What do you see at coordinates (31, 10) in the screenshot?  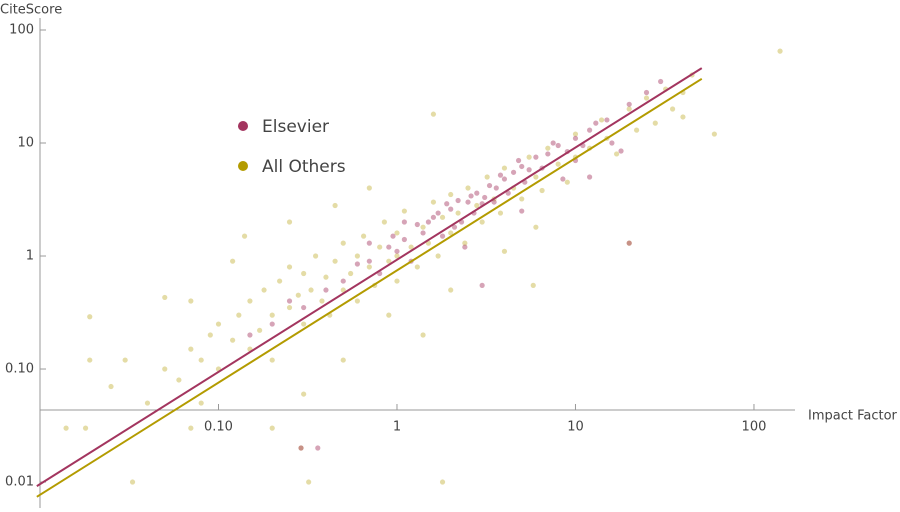 I see `y-axis-label: CiteScore` at bounding box center [31, 10].